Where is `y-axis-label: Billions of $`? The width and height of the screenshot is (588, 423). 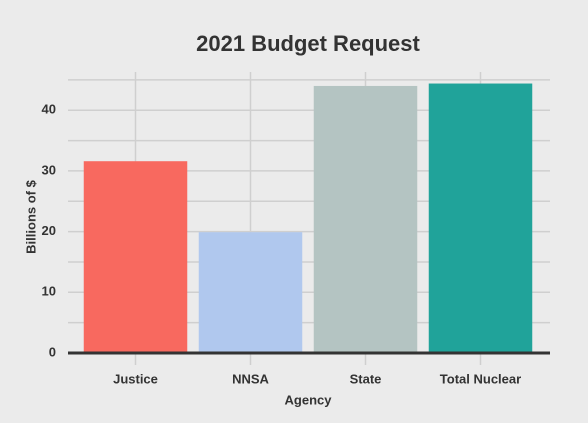
y-axis-label: Billions of $ is located at coordinates (30, 216).